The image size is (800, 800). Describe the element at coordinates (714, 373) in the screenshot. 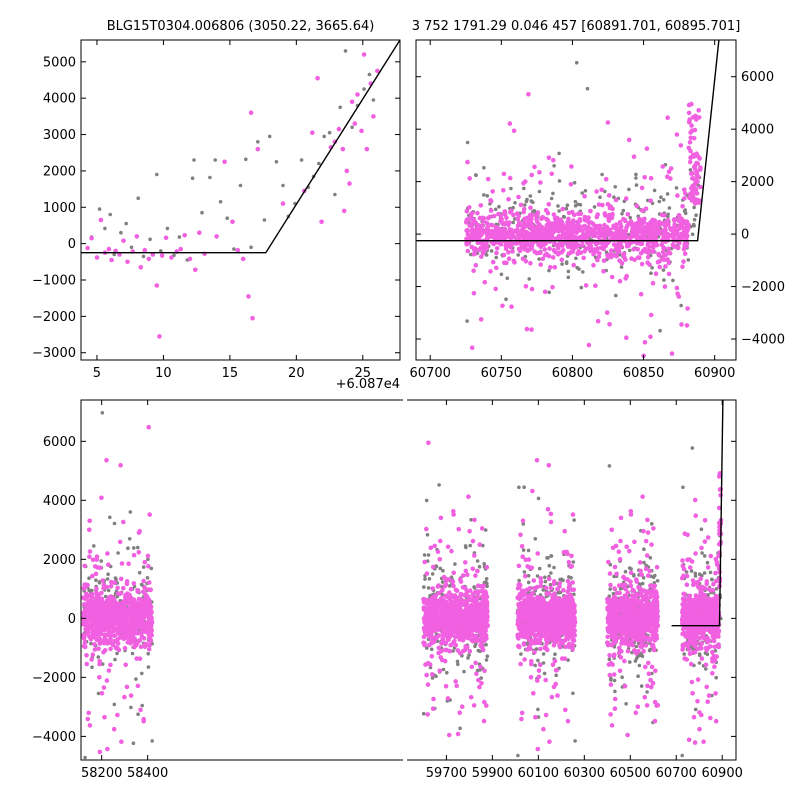

I see `x-tick-label: 60900` at that location.